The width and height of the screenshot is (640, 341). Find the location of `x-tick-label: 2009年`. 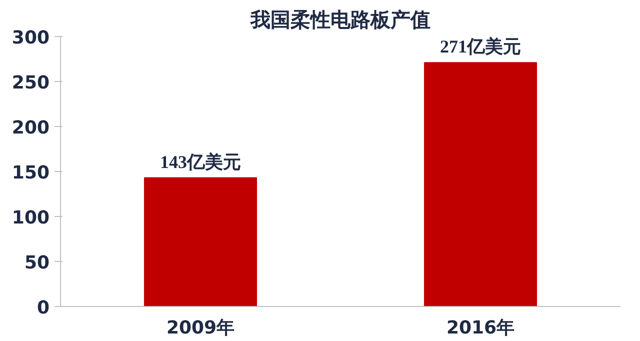

x-tick-label: 2009年 is located at coordinates (200, 328).